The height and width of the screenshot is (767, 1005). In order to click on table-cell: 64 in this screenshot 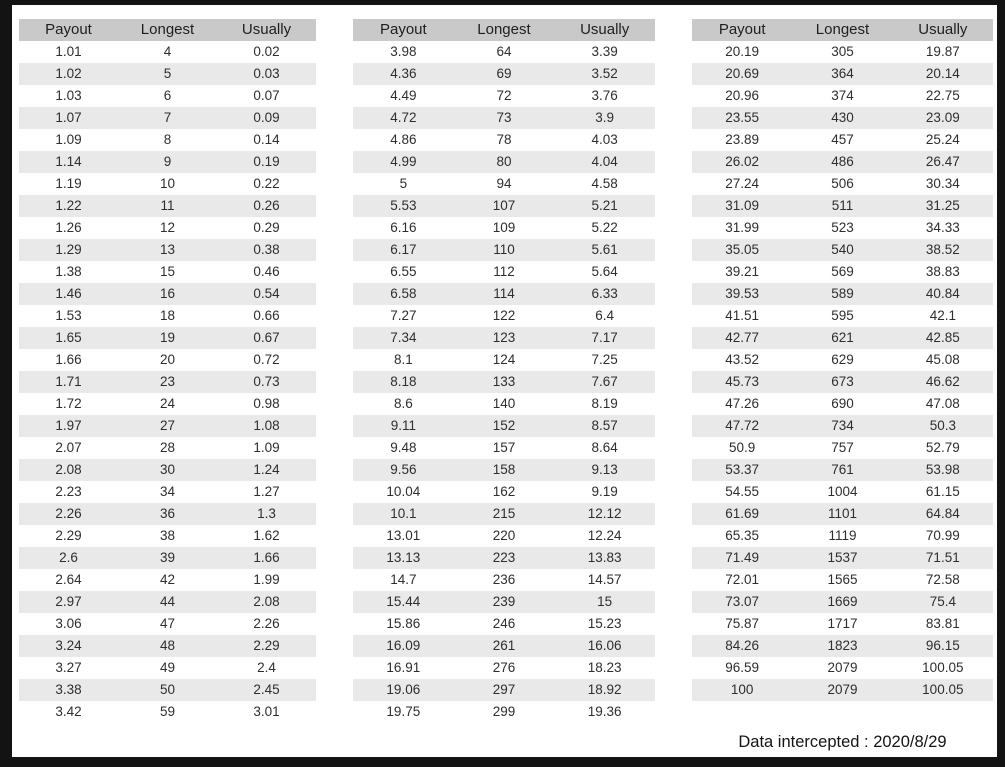, I will do `click(504, 51)`.